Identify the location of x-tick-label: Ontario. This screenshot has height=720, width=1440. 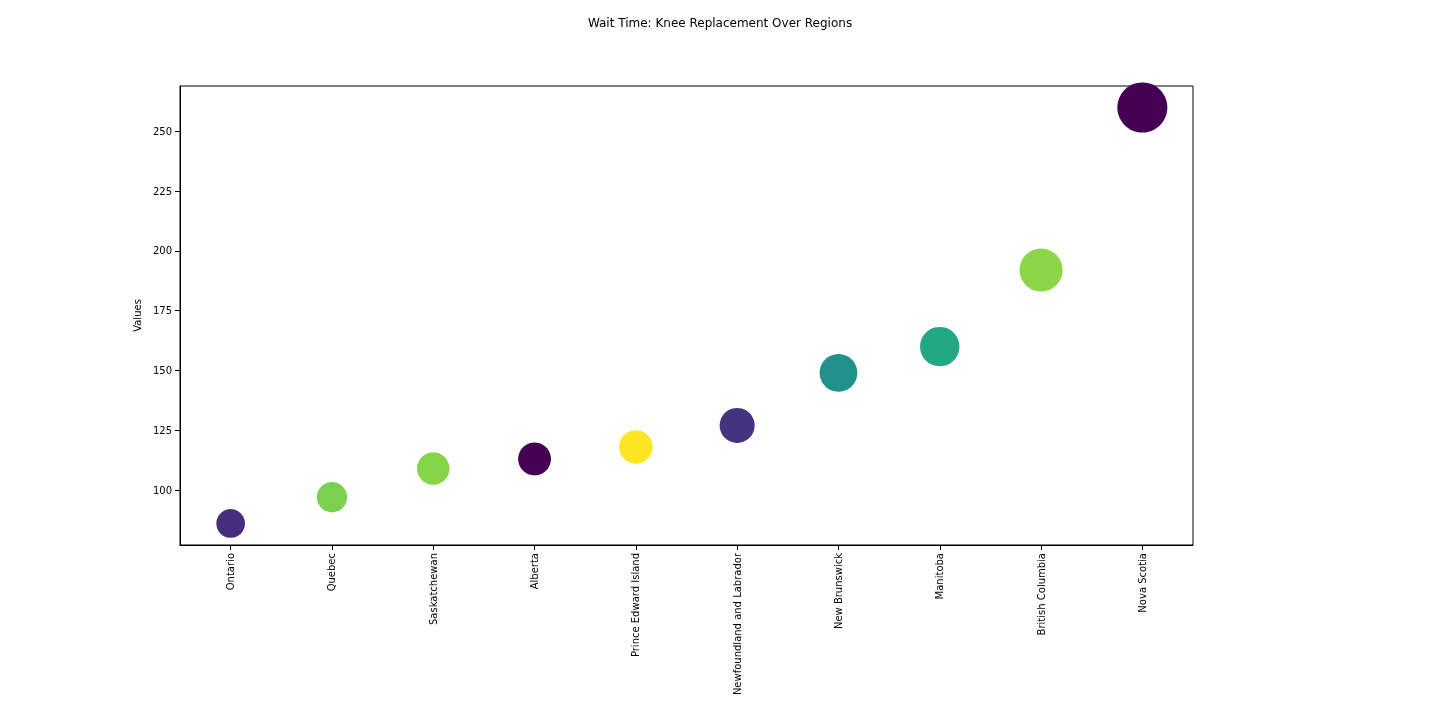
(231, 572).